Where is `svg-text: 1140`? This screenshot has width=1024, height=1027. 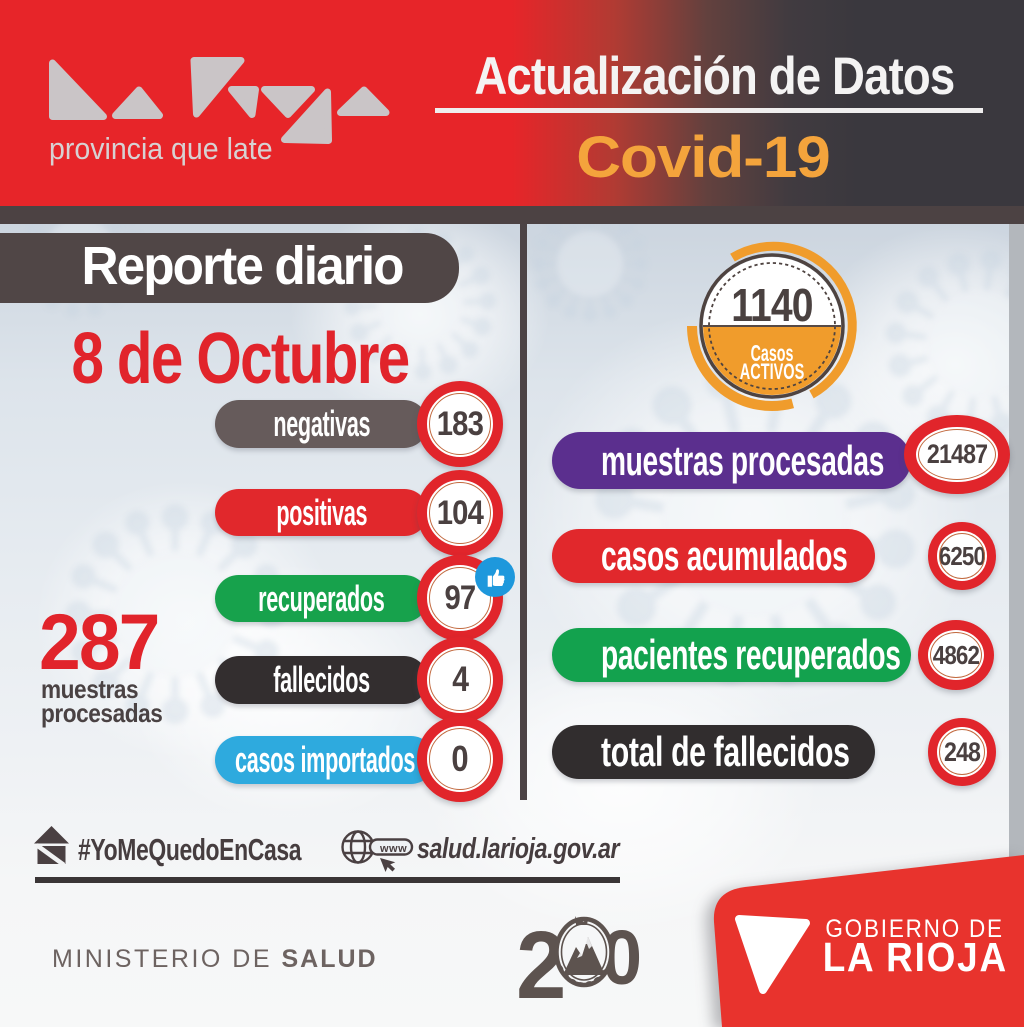 svg-text: 1140 is located at coordinates (771, 306).